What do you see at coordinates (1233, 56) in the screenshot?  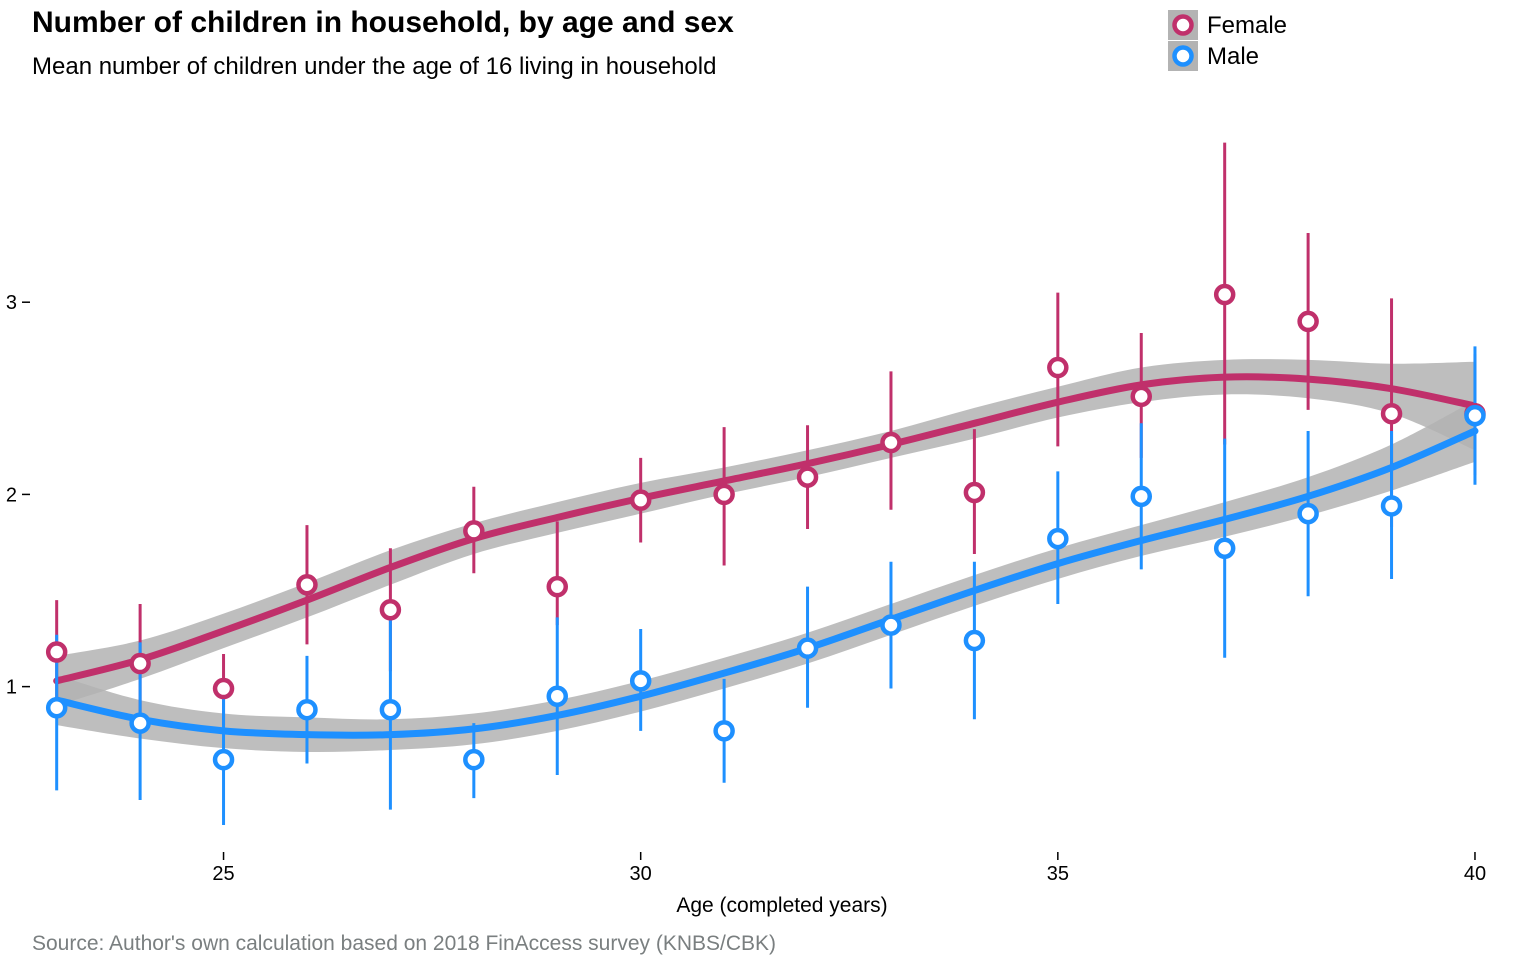 I see `legend-label-male: Male` at bounding box center [1233, 56].